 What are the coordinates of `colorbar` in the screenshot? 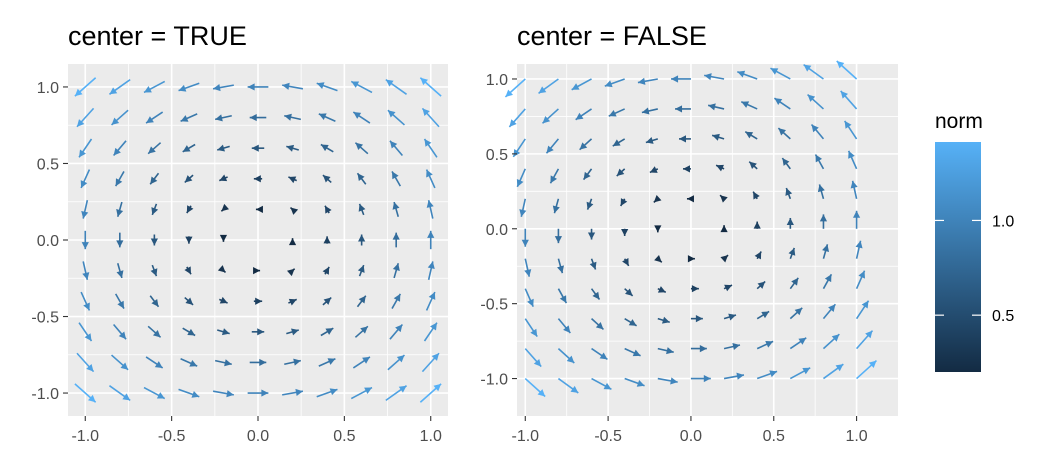 It's located at (958, 257).